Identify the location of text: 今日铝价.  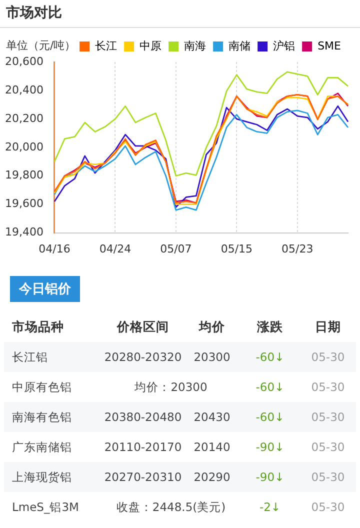
(45, 289).